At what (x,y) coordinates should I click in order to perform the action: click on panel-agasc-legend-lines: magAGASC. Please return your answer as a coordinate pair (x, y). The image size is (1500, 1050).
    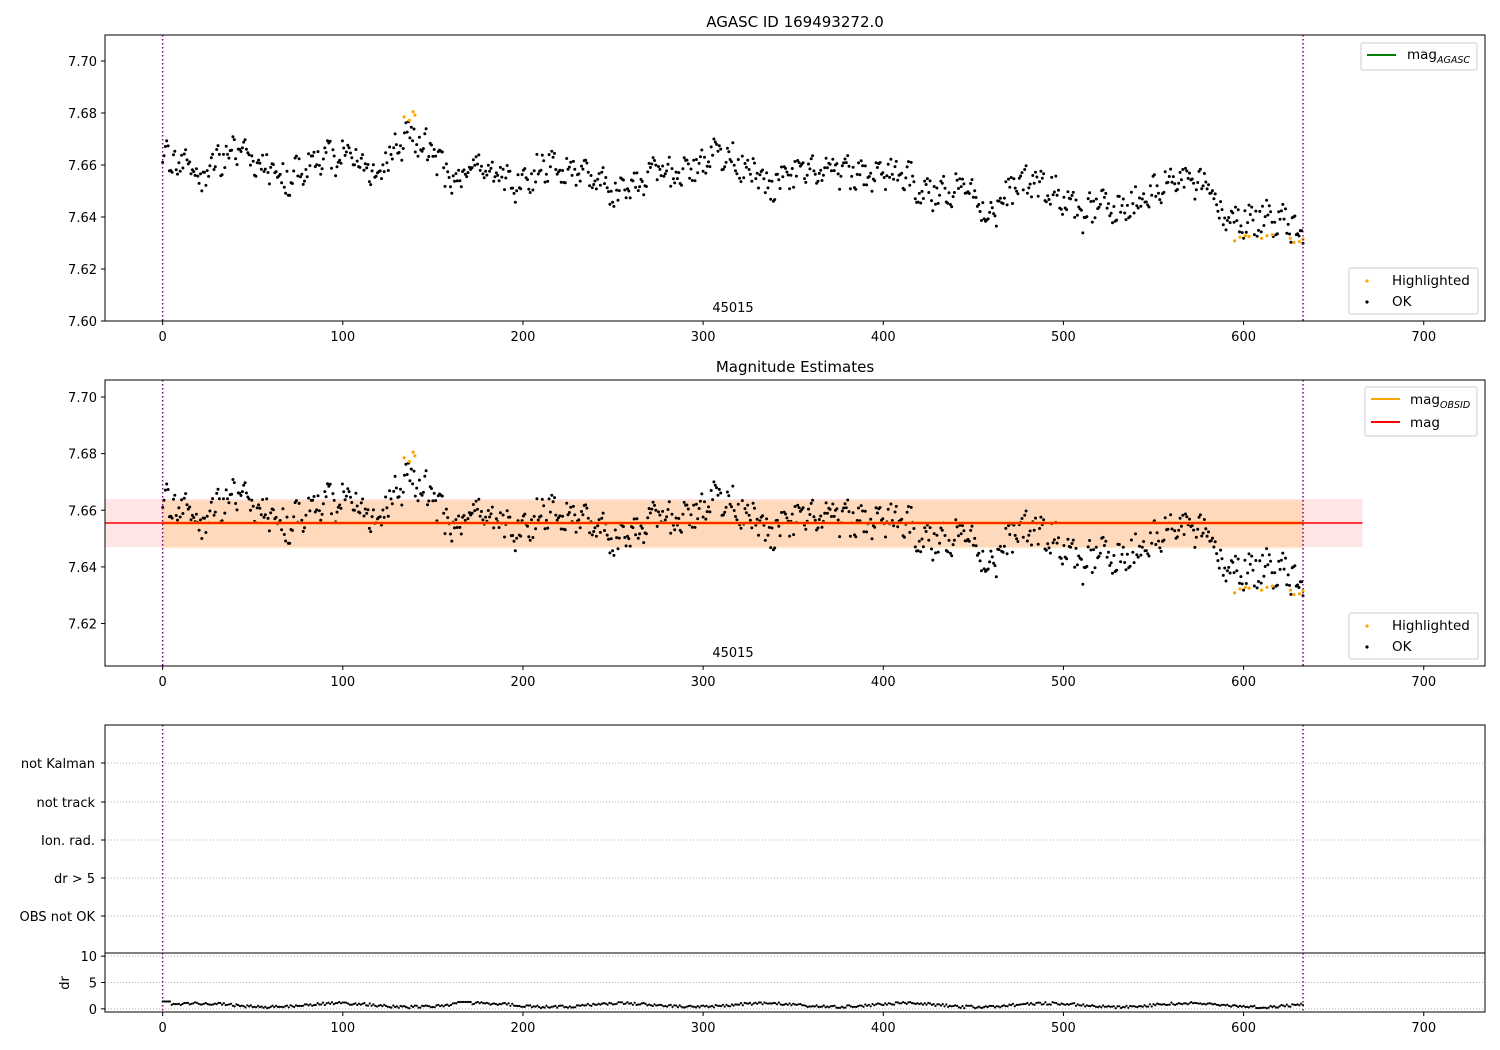
    Looking at the image, I should click on (1419, 56).